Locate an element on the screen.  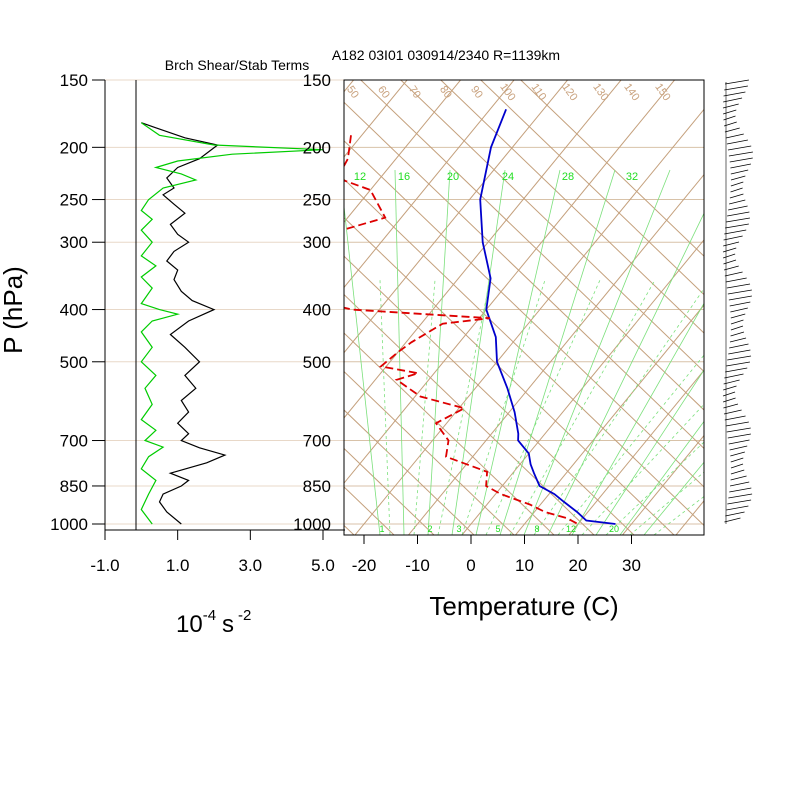
x-tick-label: 3.0 is located at coordinates (251, 565).